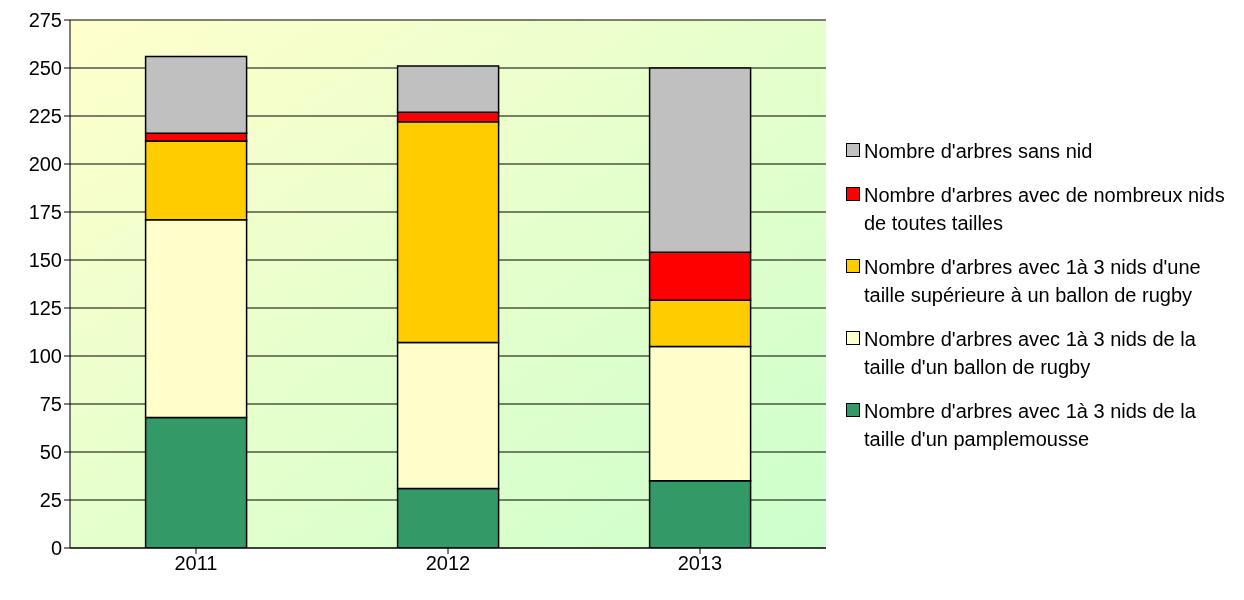 Image resolution: width=1244 pixels, height=600 pixels. I want to click on x-tick-label: 2011, so click(196, 563).